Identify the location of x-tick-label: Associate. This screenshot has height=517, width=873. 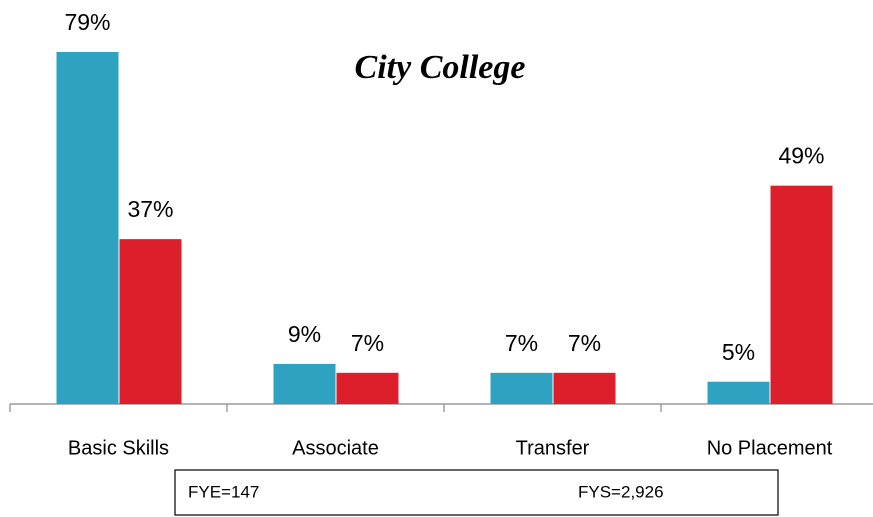
(335, 448).